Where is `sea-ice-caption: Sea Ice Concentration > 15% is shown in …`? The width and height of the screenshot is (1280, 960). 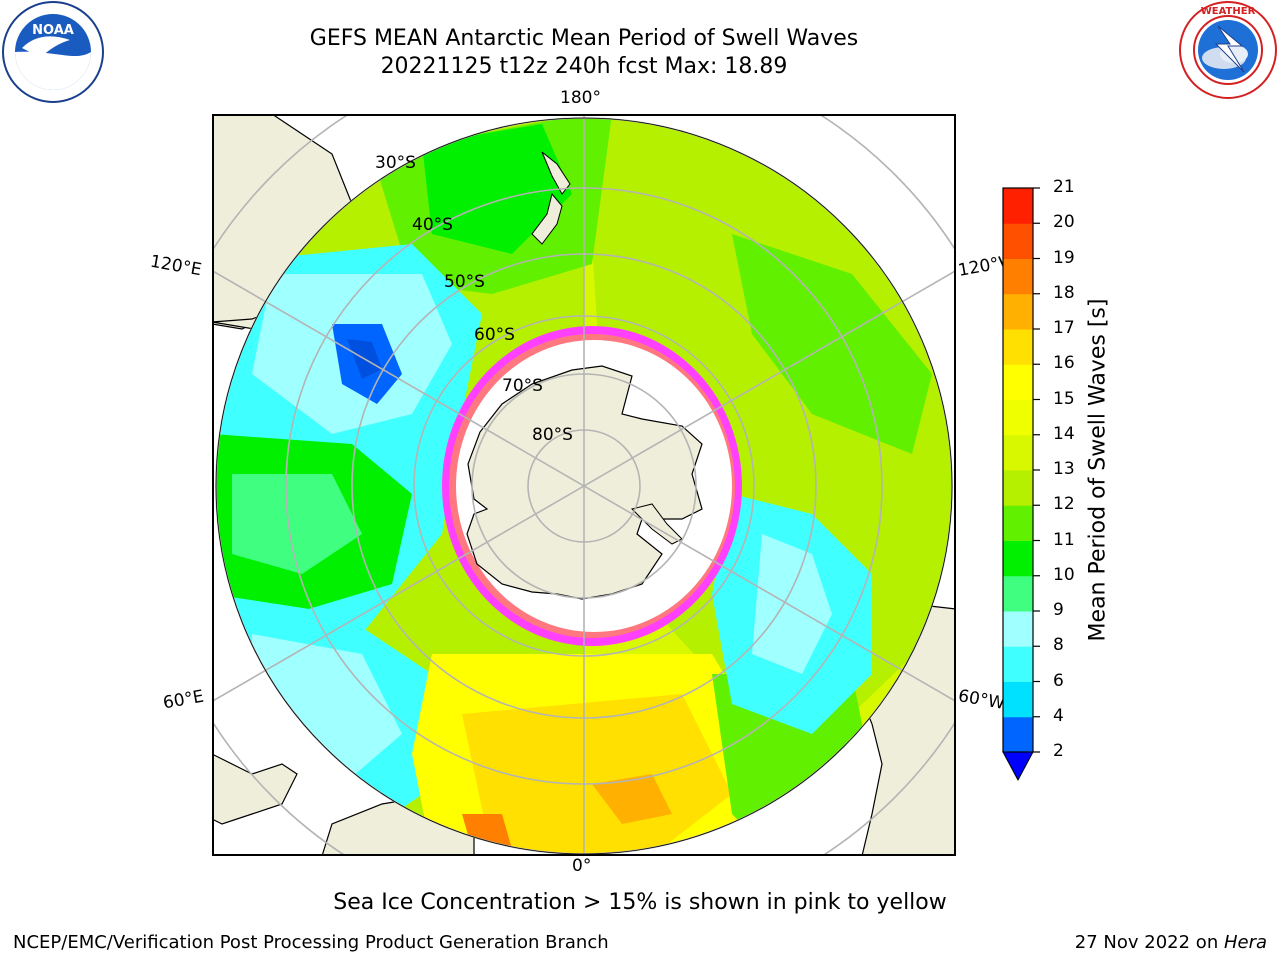 sea-ice-caption: Sea Ice Concentration > 15% is shown in … is located at coordinates (640, 902).